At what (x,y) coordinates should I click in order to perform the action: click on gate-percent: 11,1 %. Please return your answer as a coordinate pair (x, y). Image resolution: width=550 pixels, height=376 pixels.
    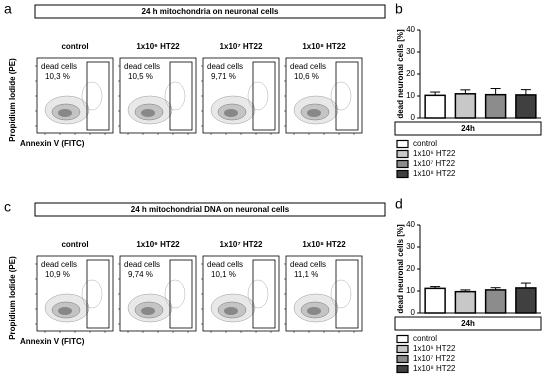
    Looking at the image, I should click on (306, 274).